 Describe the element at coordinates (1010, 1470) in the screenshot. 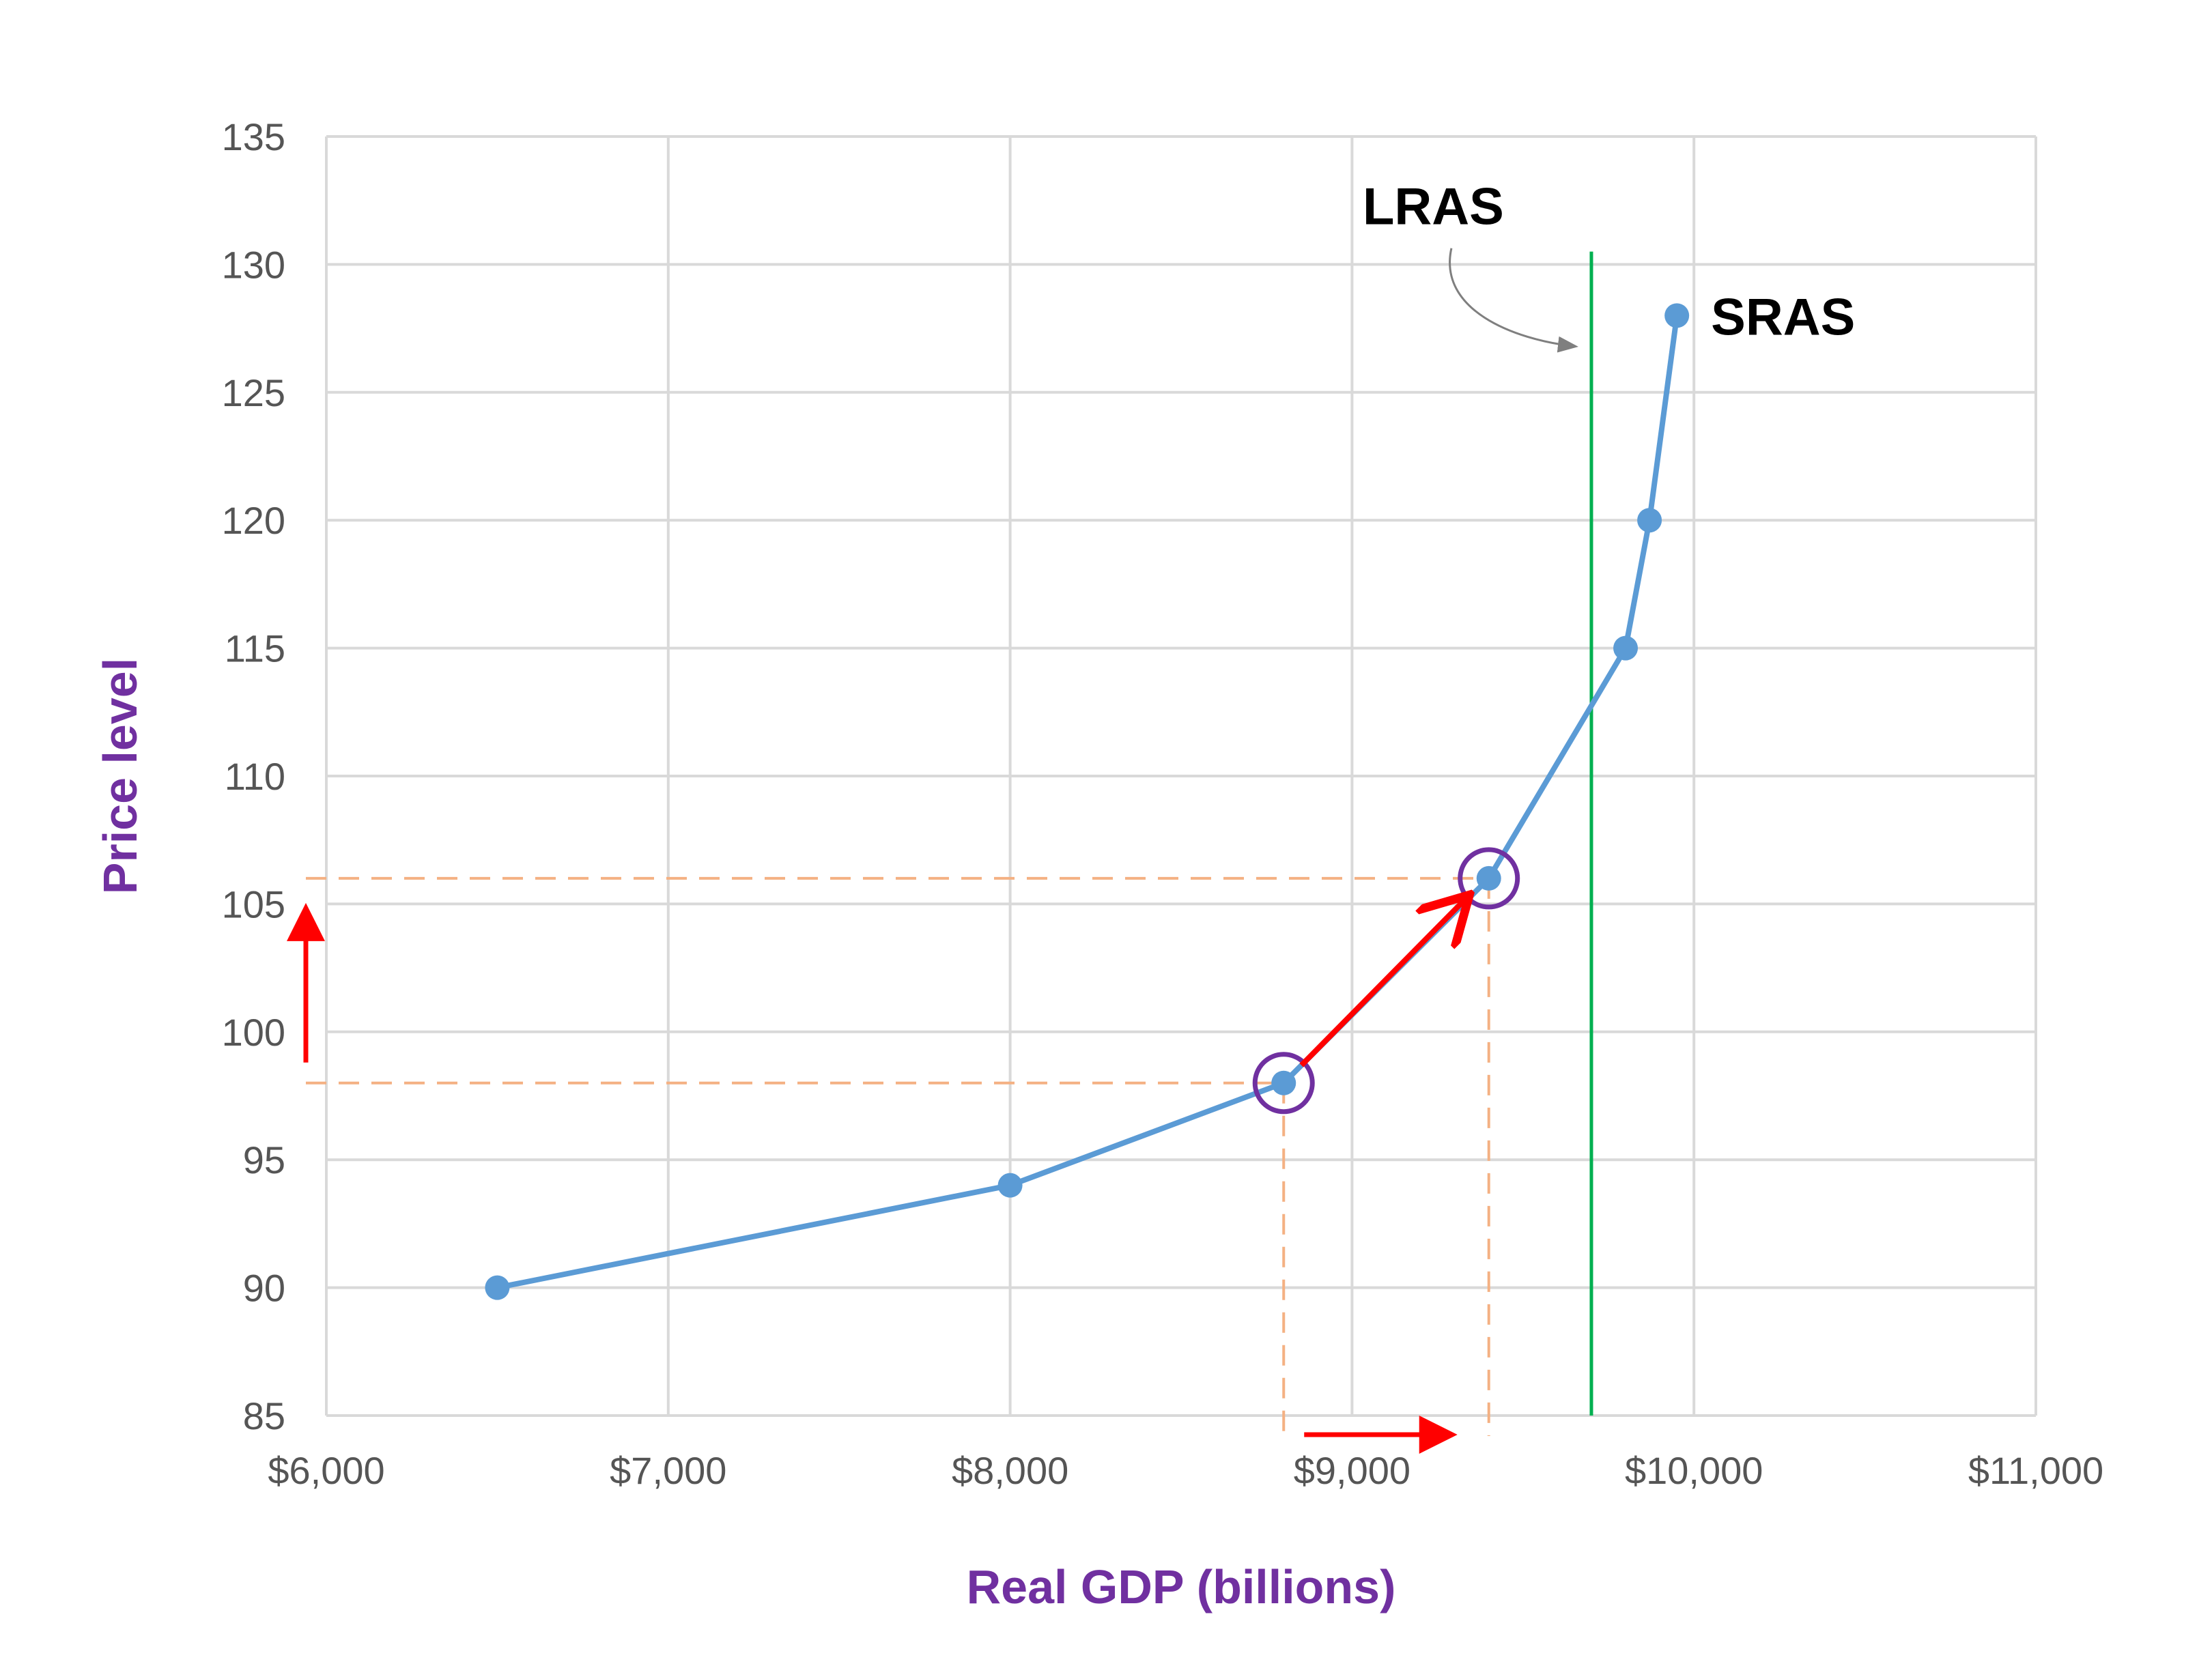

I see `x-tick-label: $8,000` at that location.